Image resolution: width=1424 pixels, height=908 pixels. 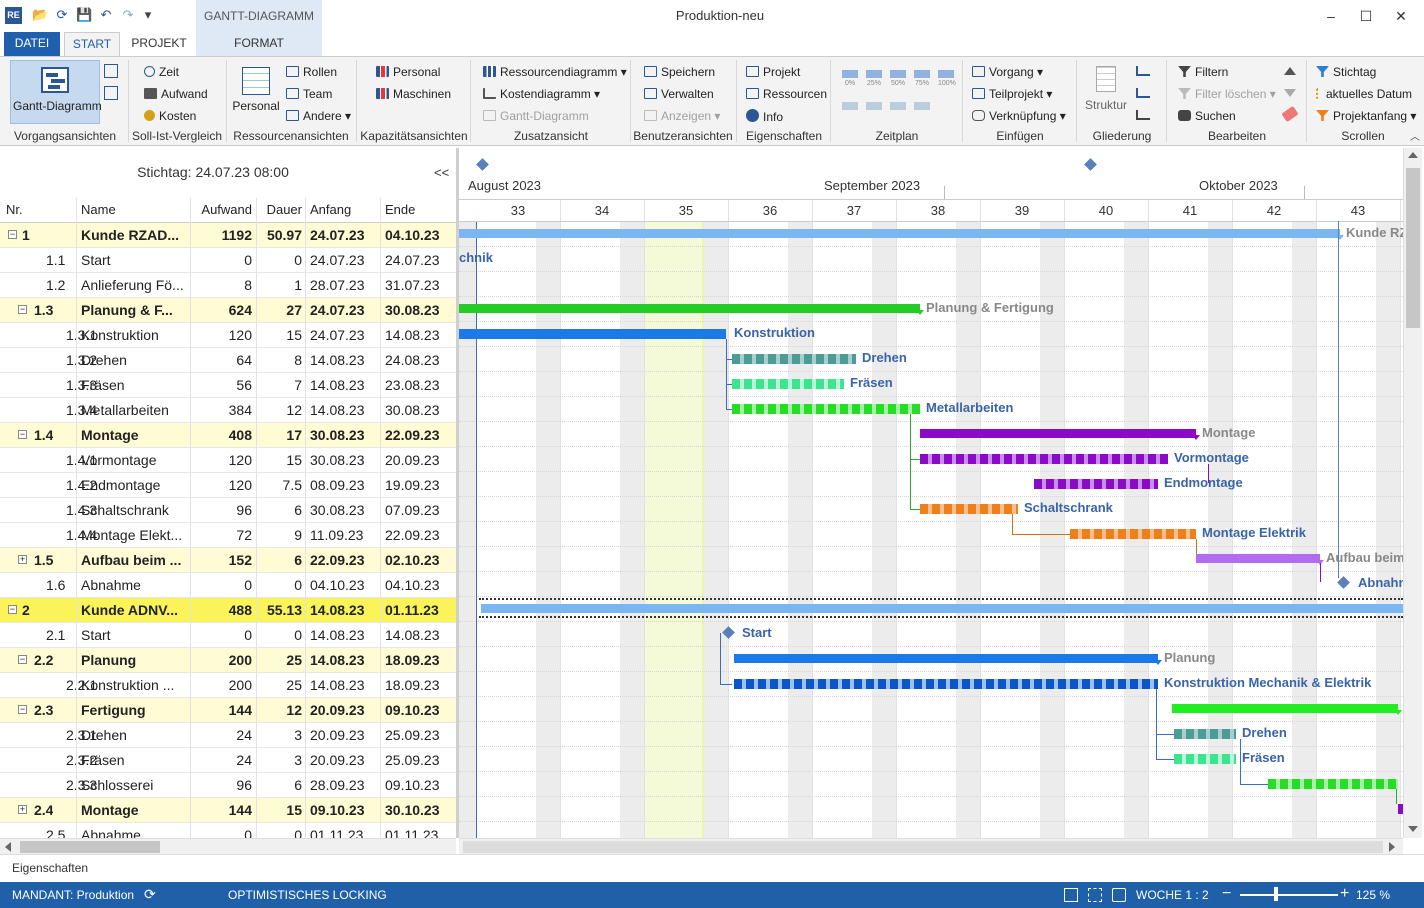 What do you see at coordinates (32, 44) in the screenshot?
I see `tab-datei: DATEI` at bounding box center [32, 44].